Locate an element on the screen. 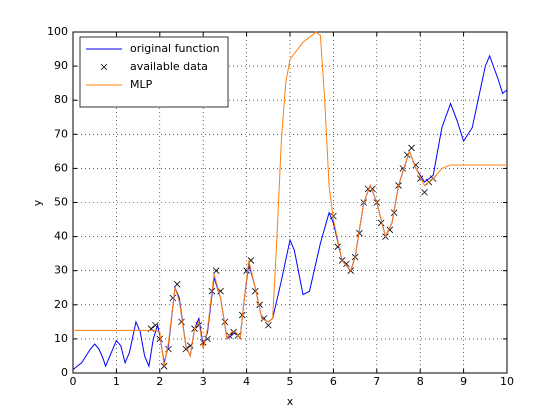  y-tick-label: 90 is located at coordinates (61, 65).